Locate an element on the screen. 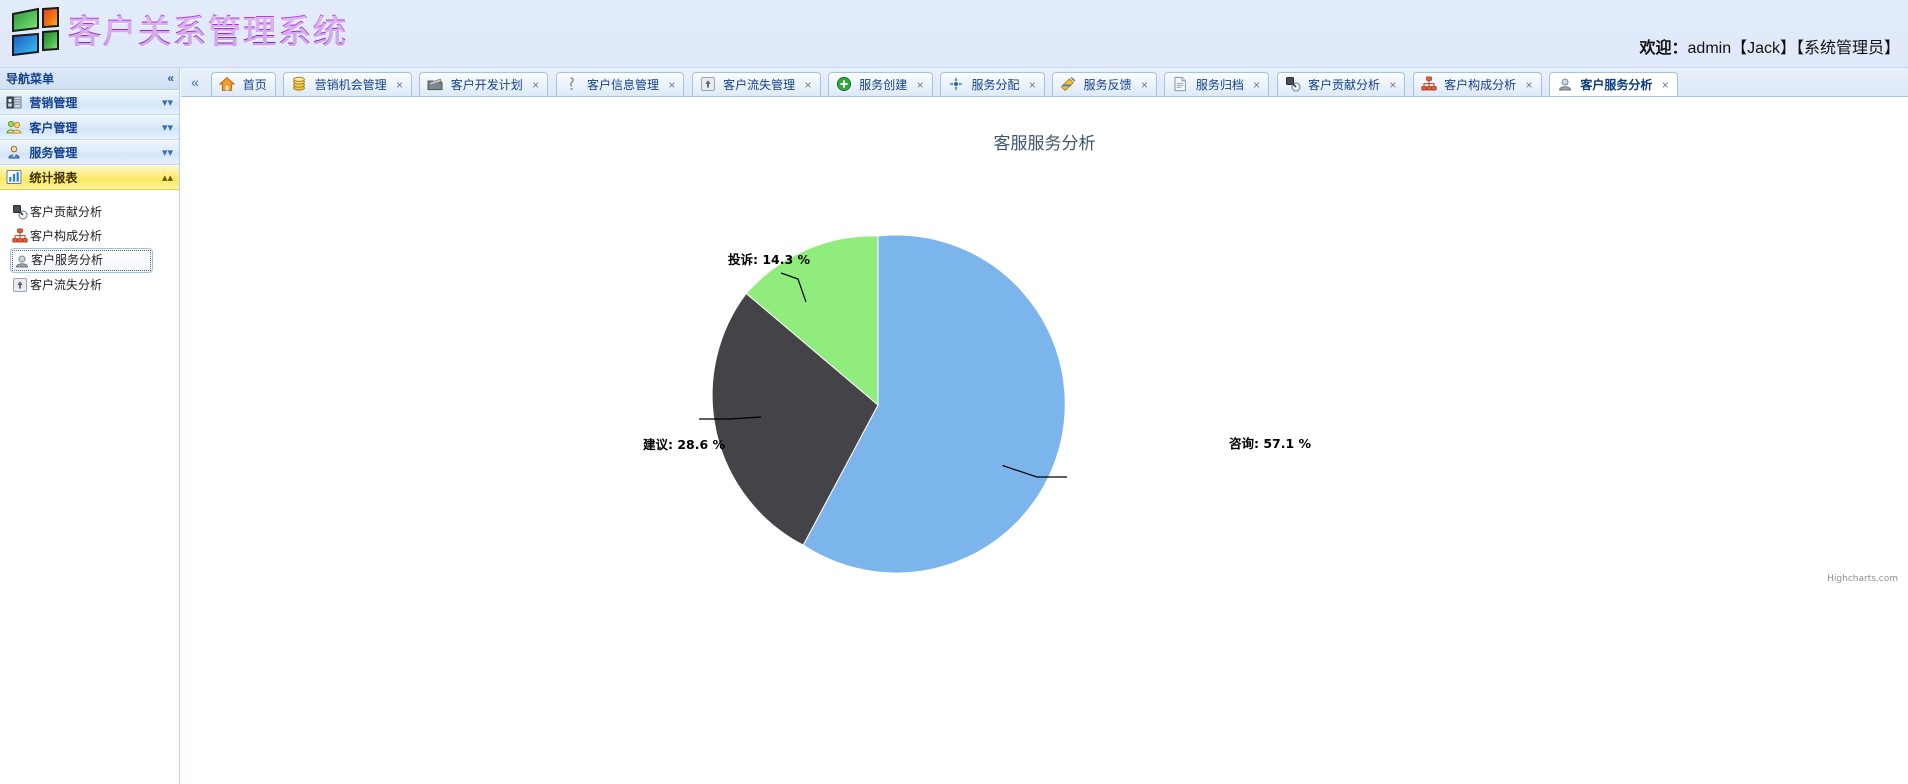 The width and height of the screenshot is (1908, 784). sidebar-group-reports: 统计报表 ▴▴ is located at coordinates (89, 177).